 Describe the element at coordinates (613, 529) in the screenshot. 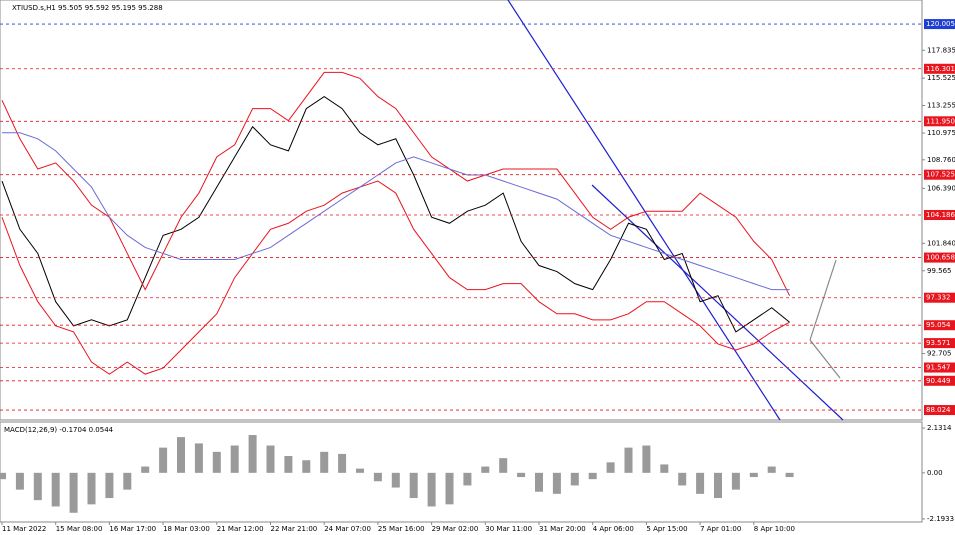

I see `x-tick-label: 4 Apr 06:00` at that location.